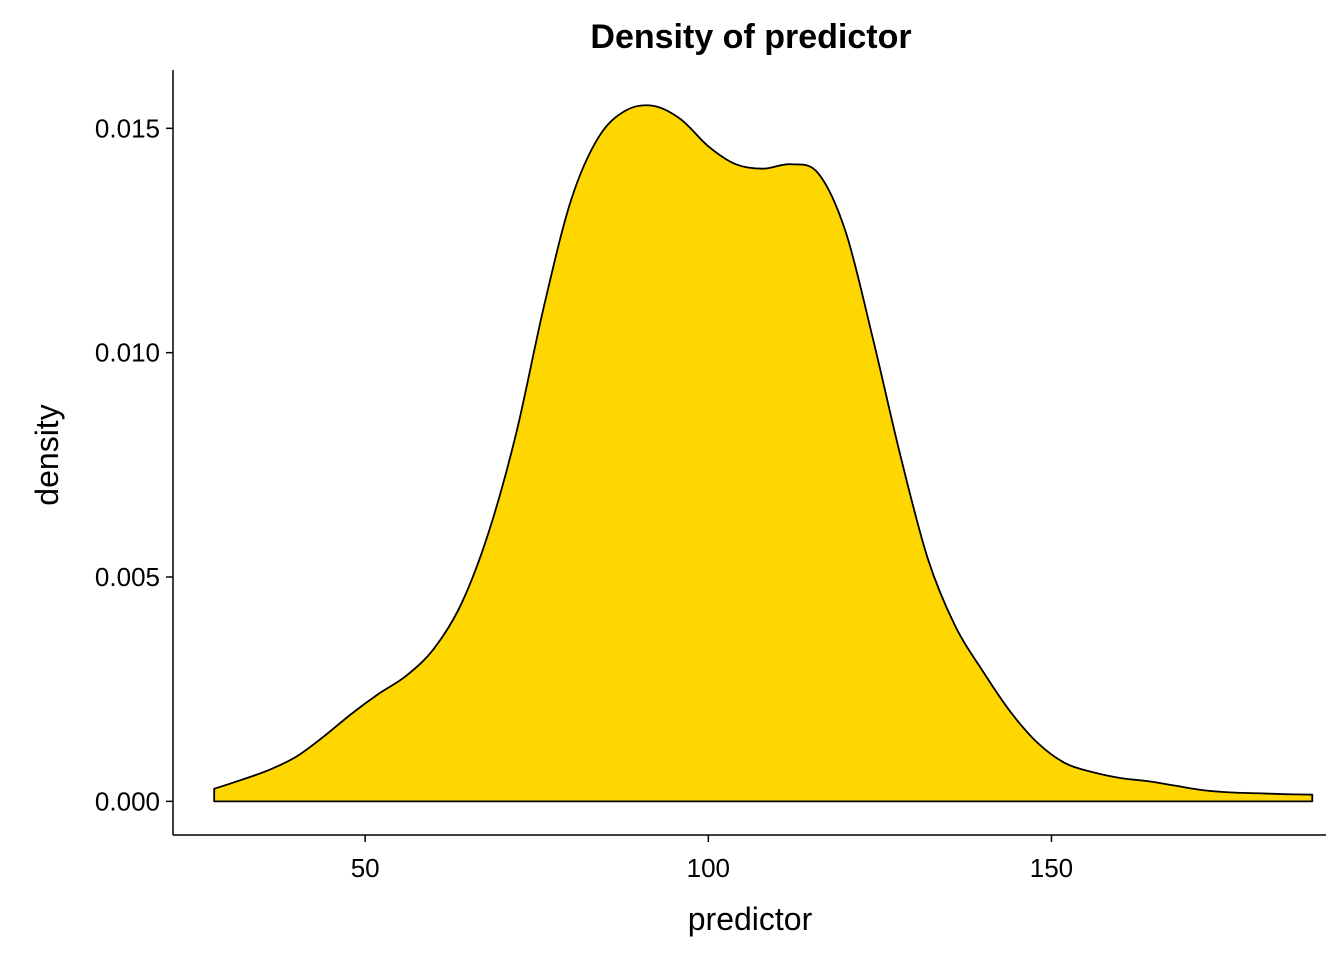  Describe the element at coordinates (134, 464) in the screenshot. I see `y-axis-ticks: 0.000 0.005 0.010 0.015` at that location.